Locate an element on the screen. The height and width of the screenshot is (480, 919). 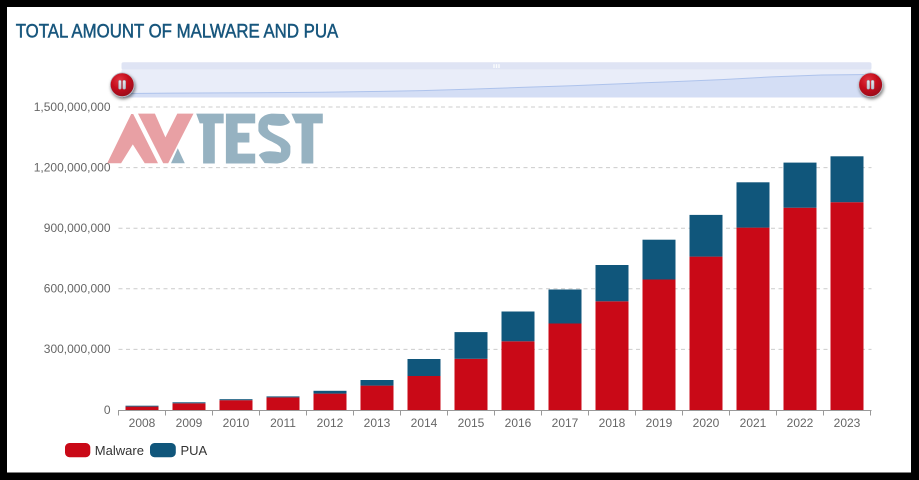
svg-text: 2018 is located at coordinates (612, 423).